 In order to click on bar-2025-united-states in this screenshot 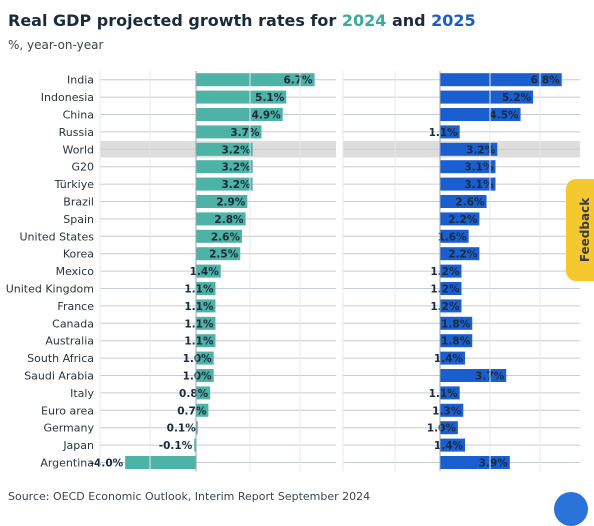, I will do `click(454, 236)`.